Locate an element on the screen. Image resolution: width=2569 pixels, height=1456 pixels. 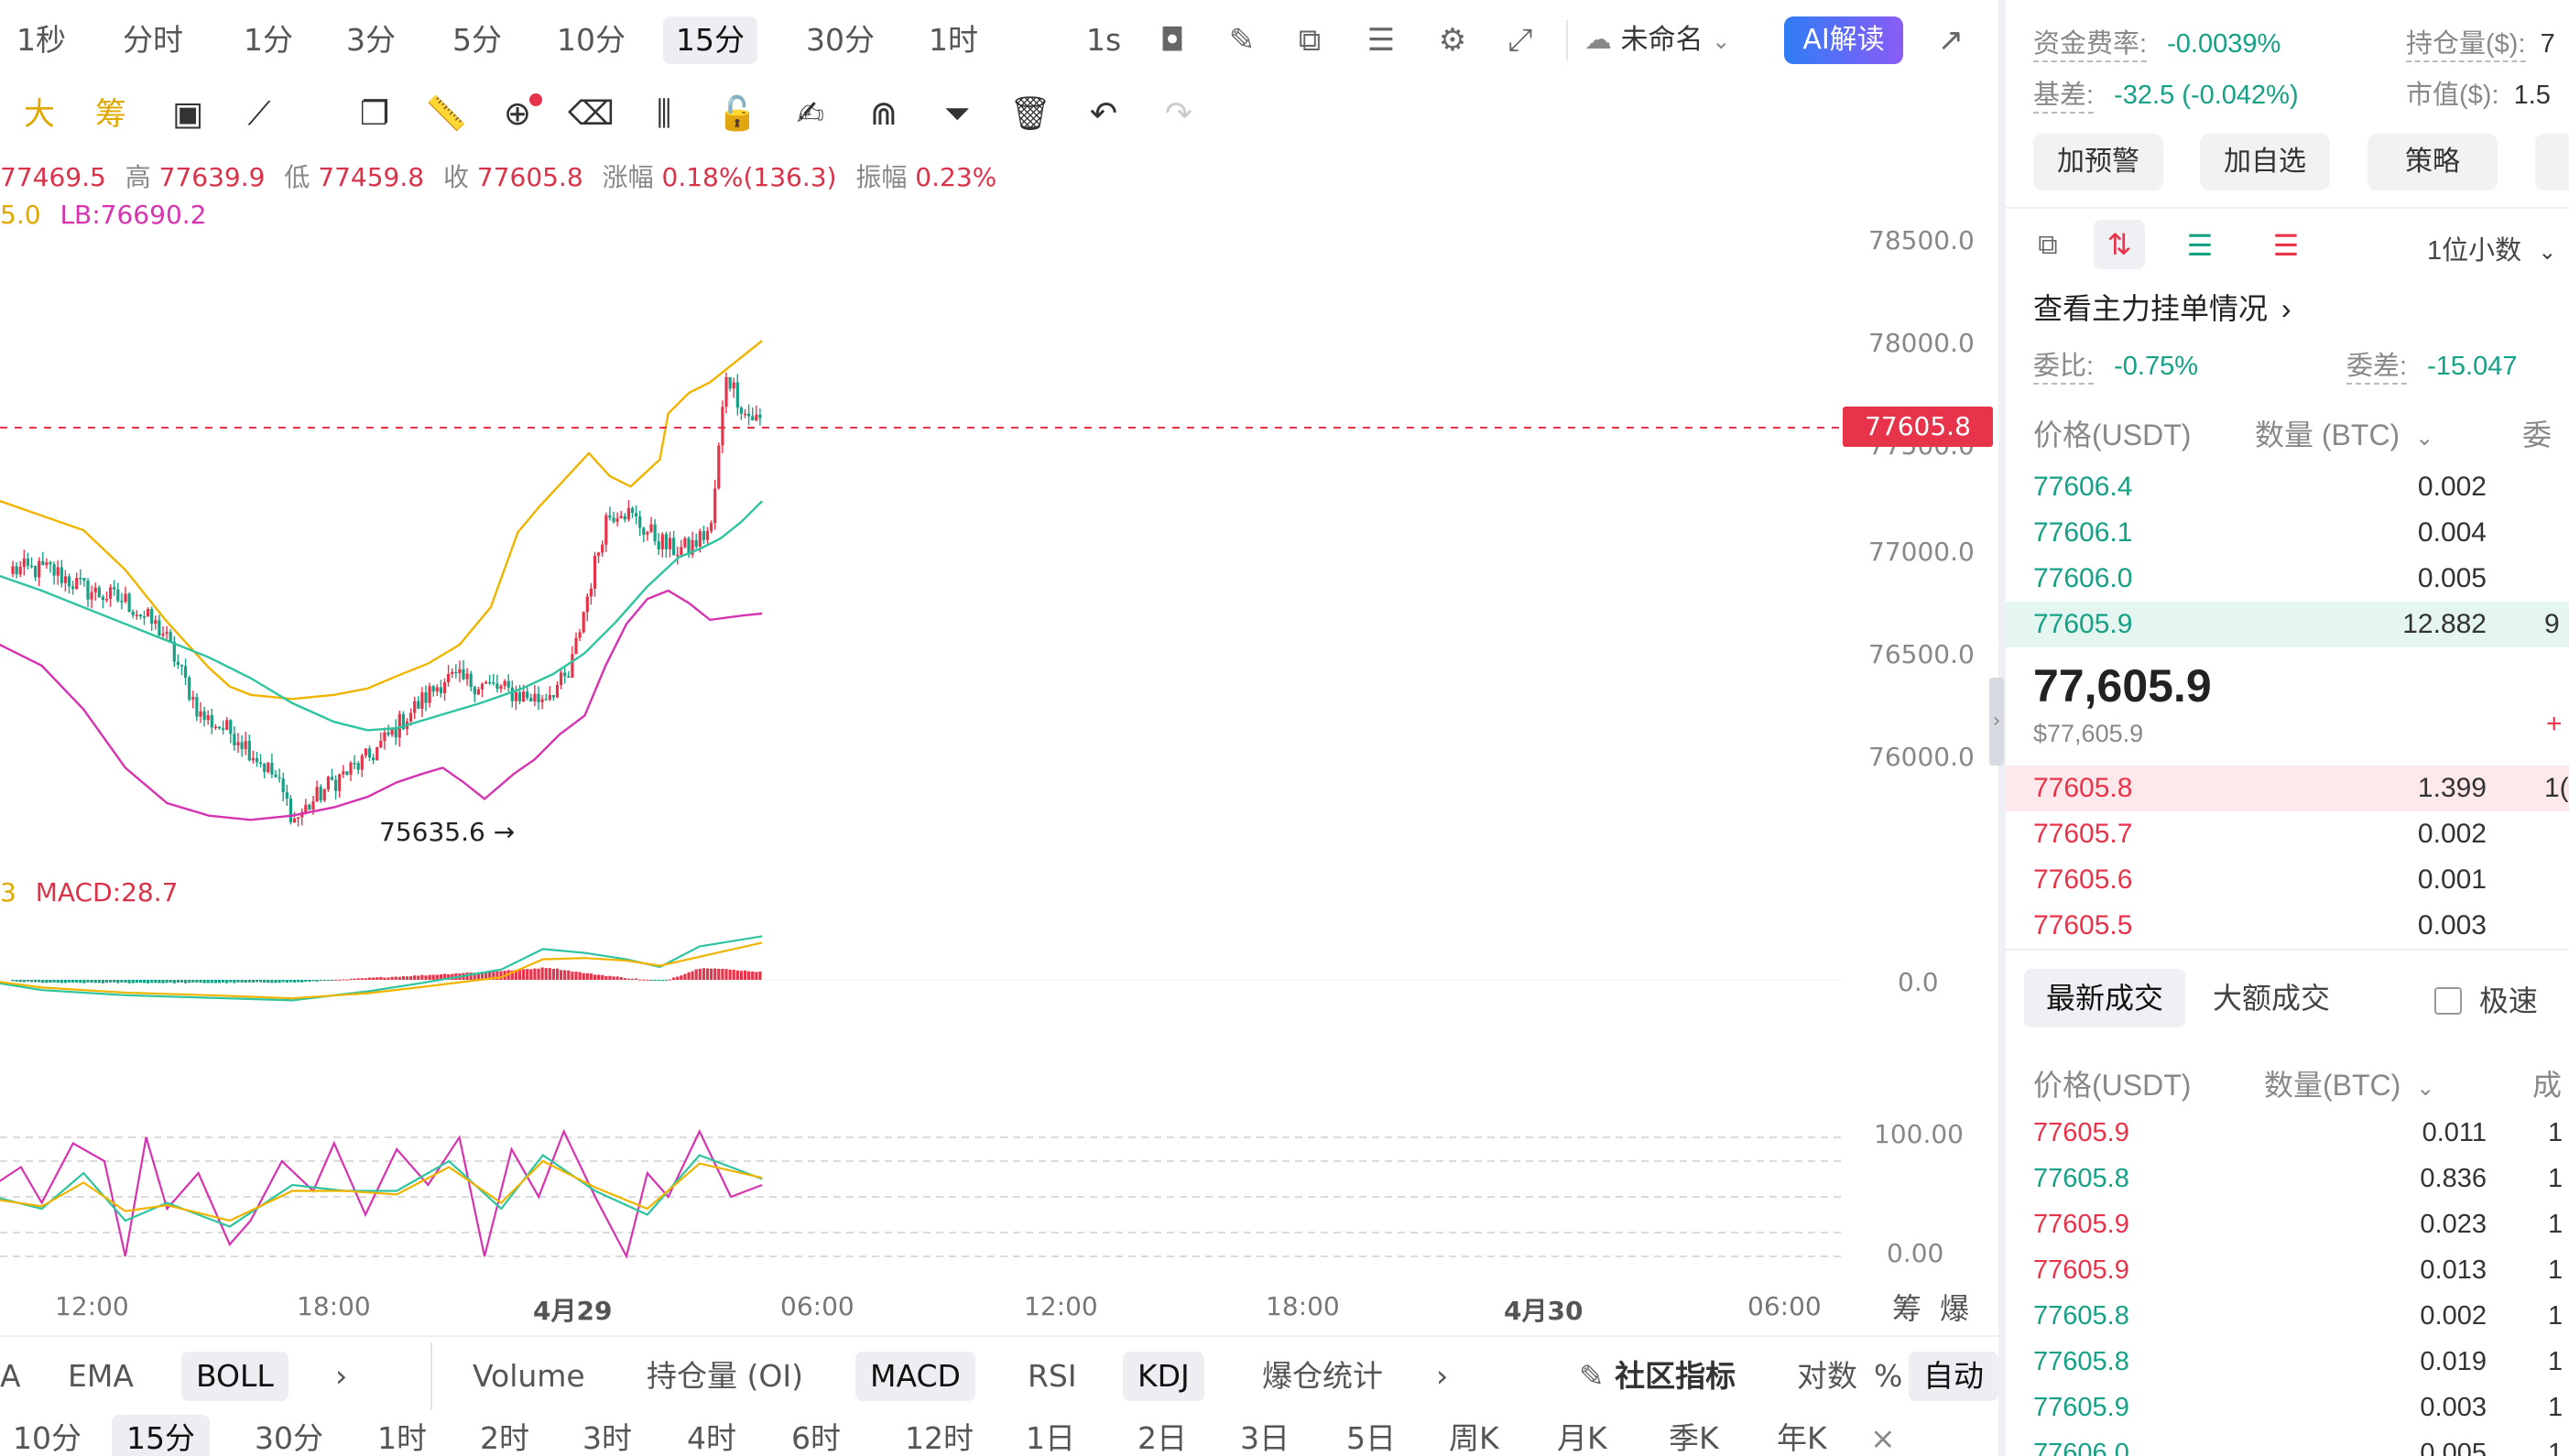
tf-1s: 1s is located at coordinates (1104, 40).